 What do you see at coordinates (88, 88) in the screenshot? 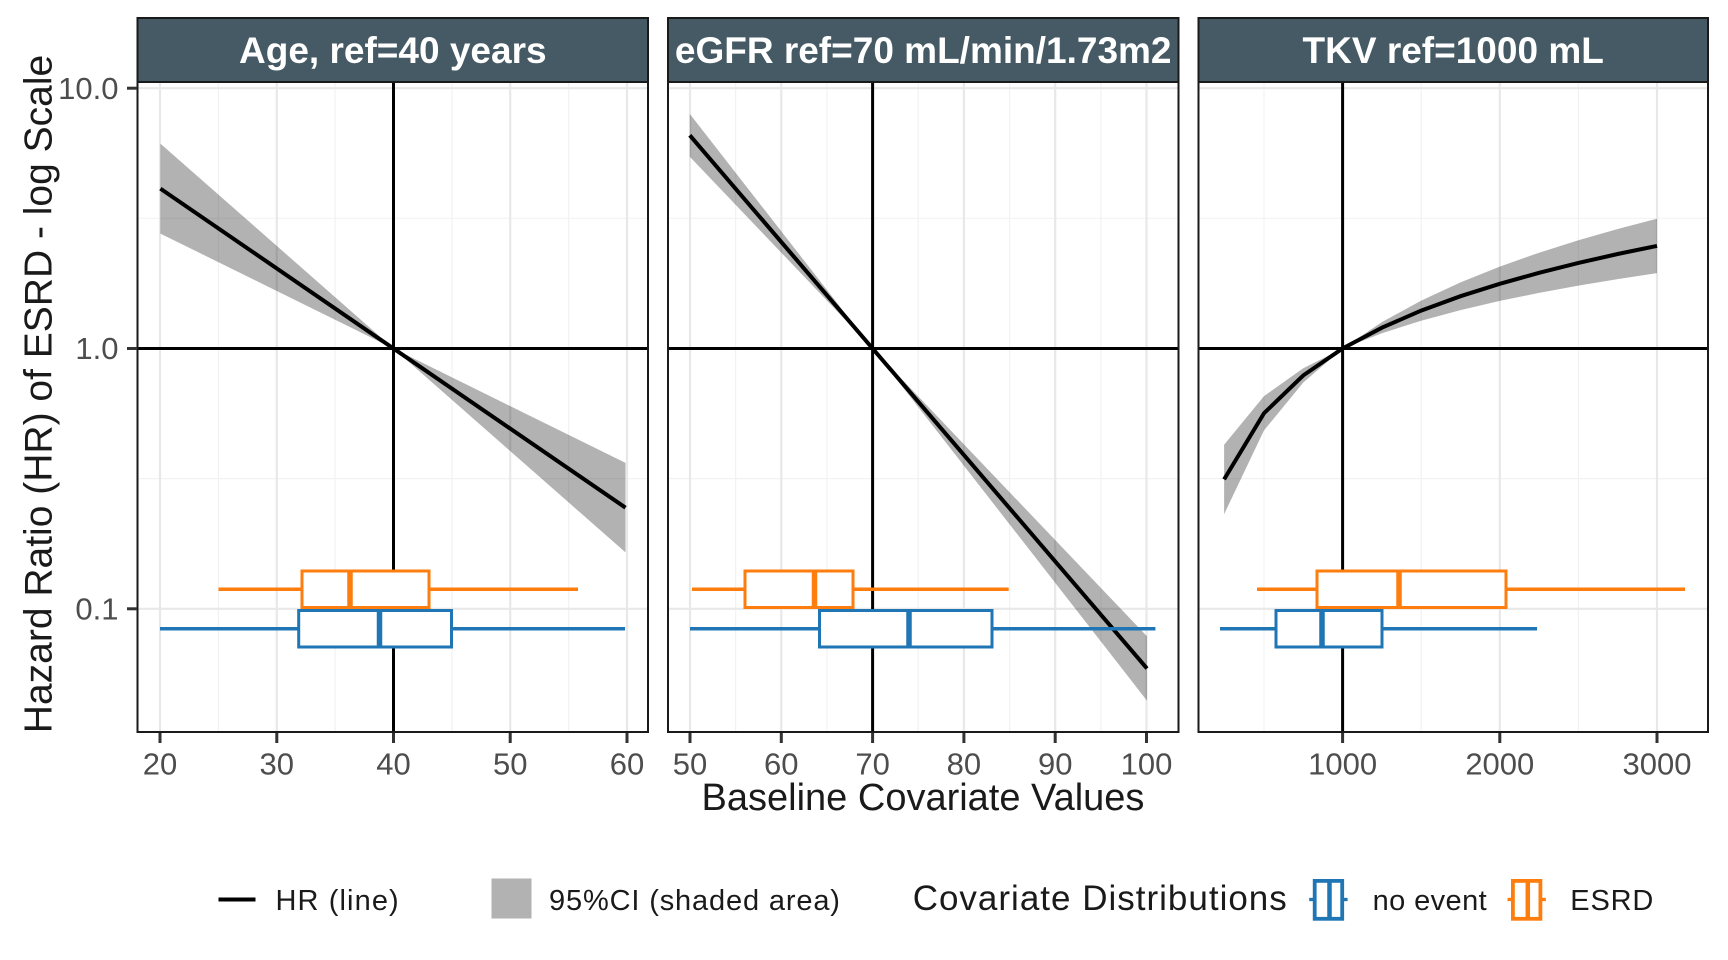
I see `svg-text: 10.0` at bounding box center [88, 88].